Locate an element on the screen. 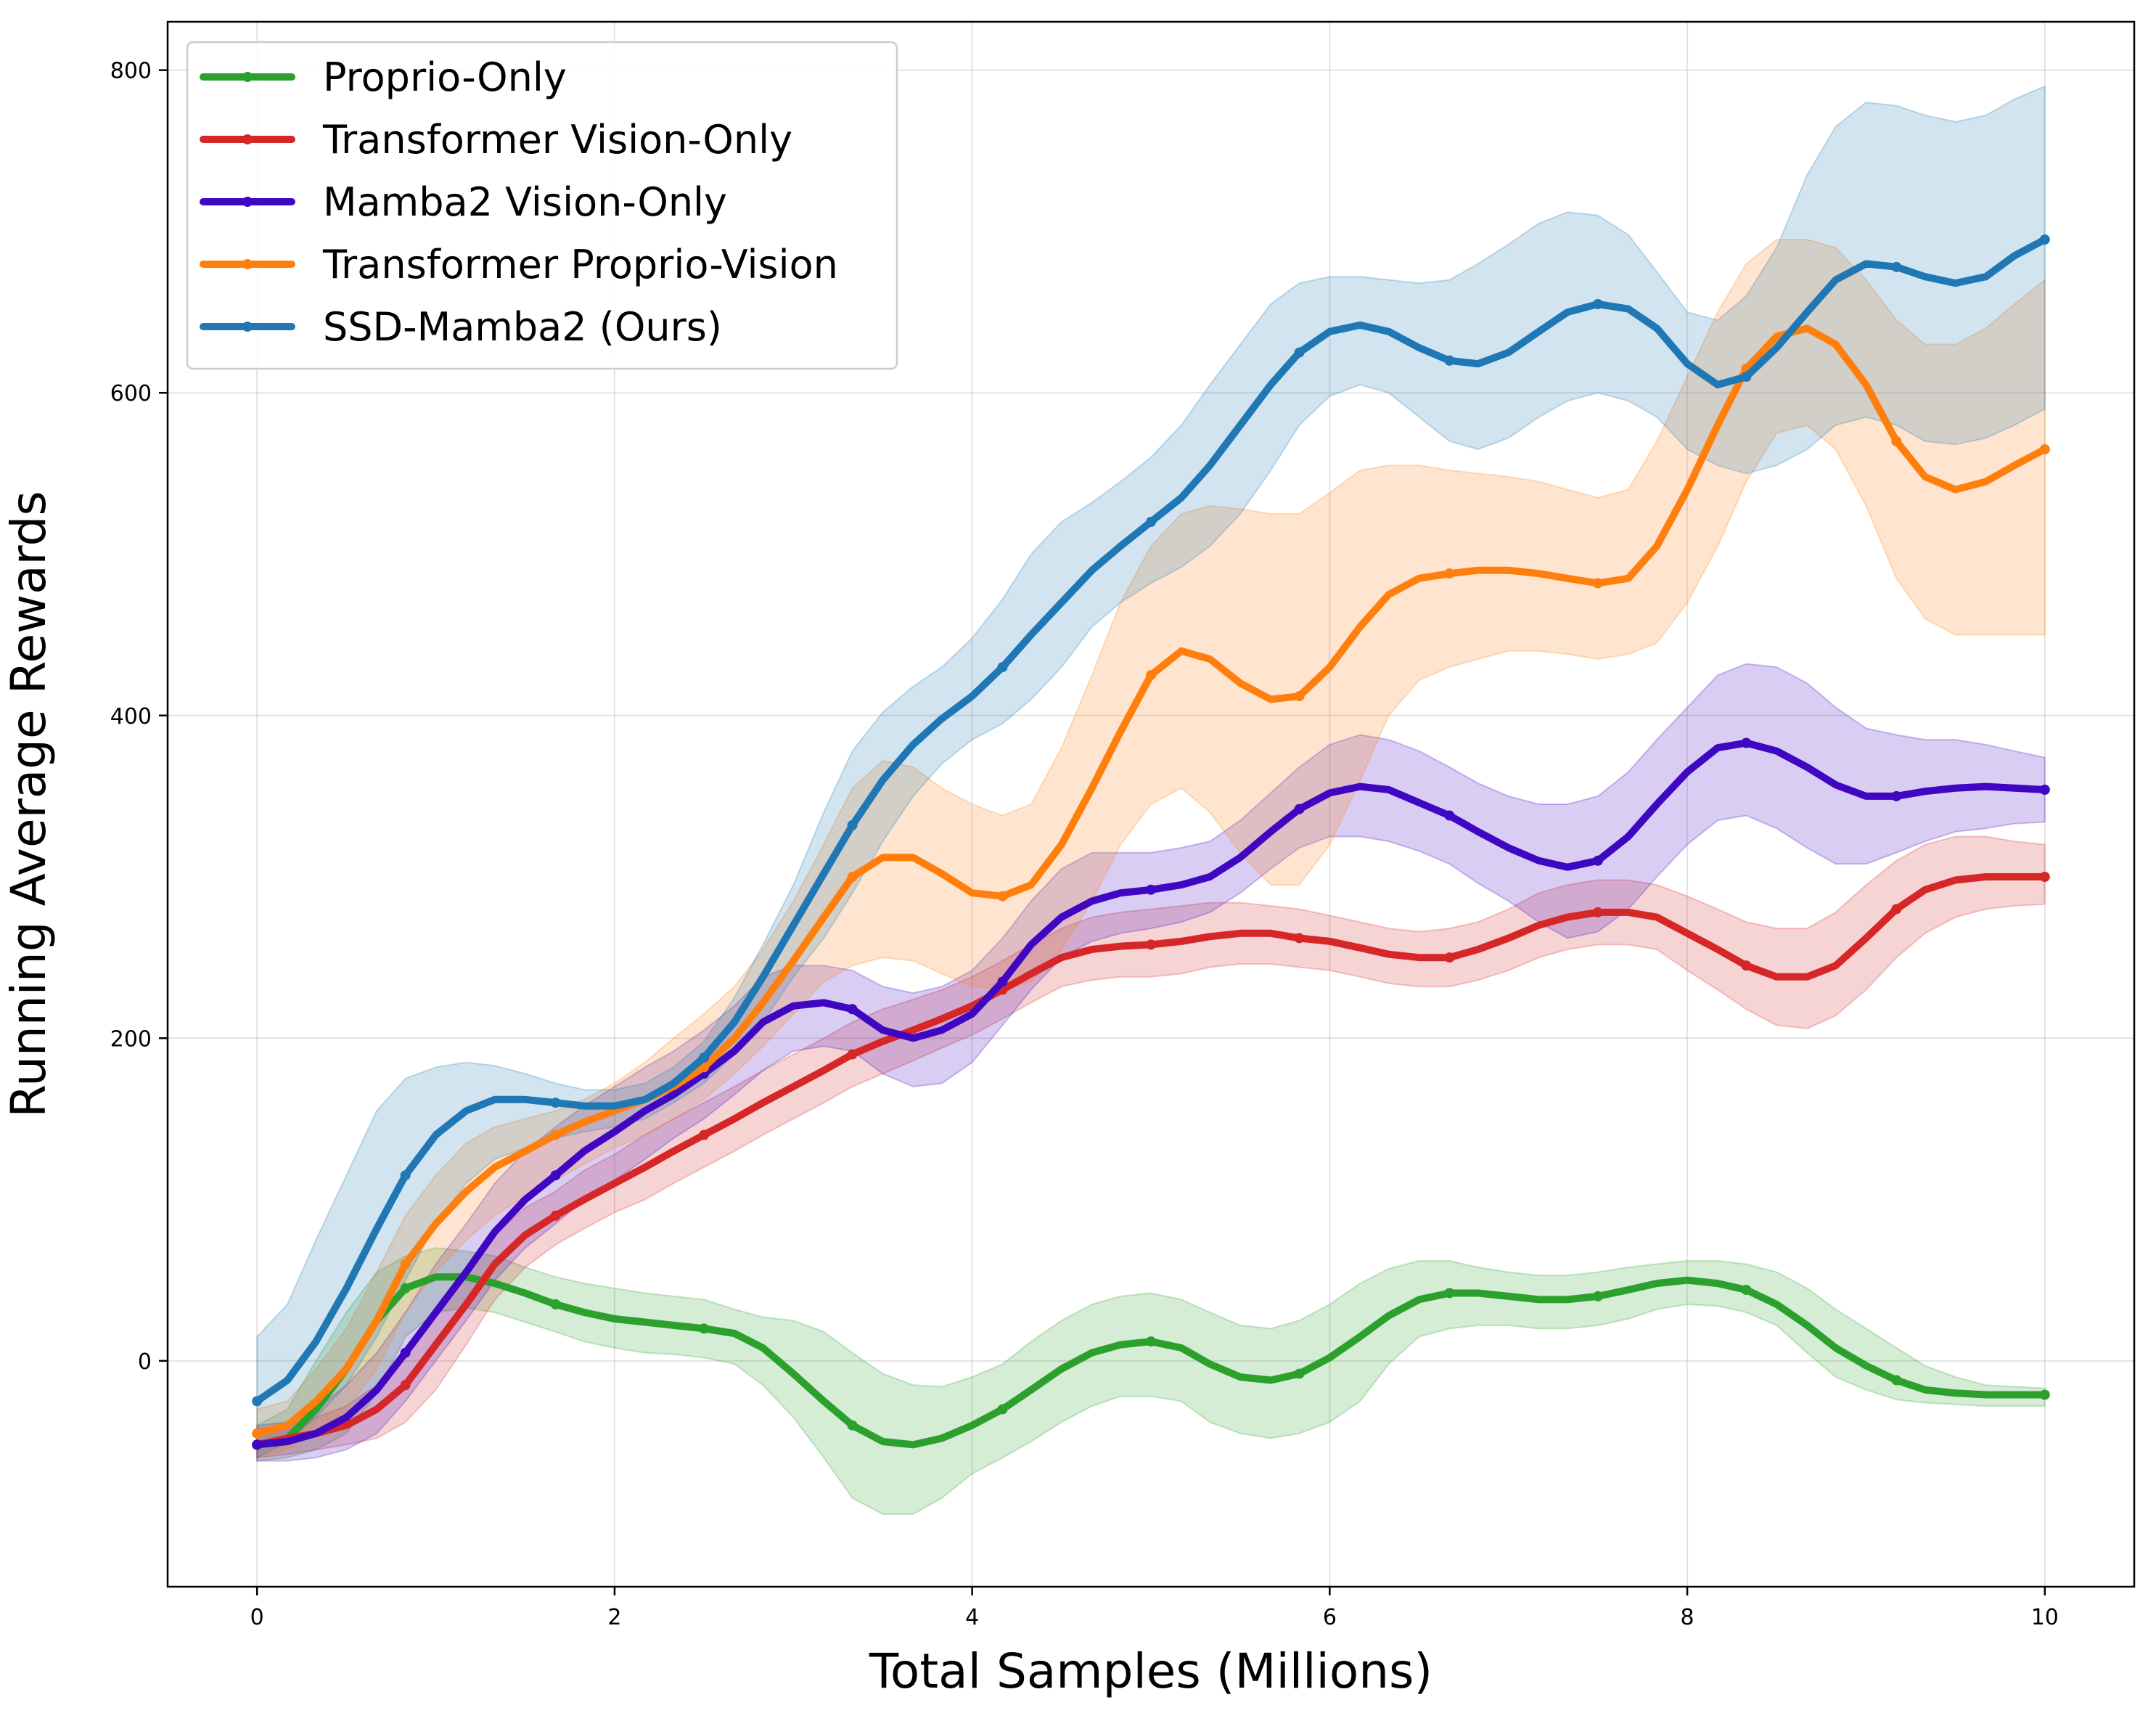 The image size is (2156, 1721). x-tick-label: 4 is located at coordinates (972, 1618).